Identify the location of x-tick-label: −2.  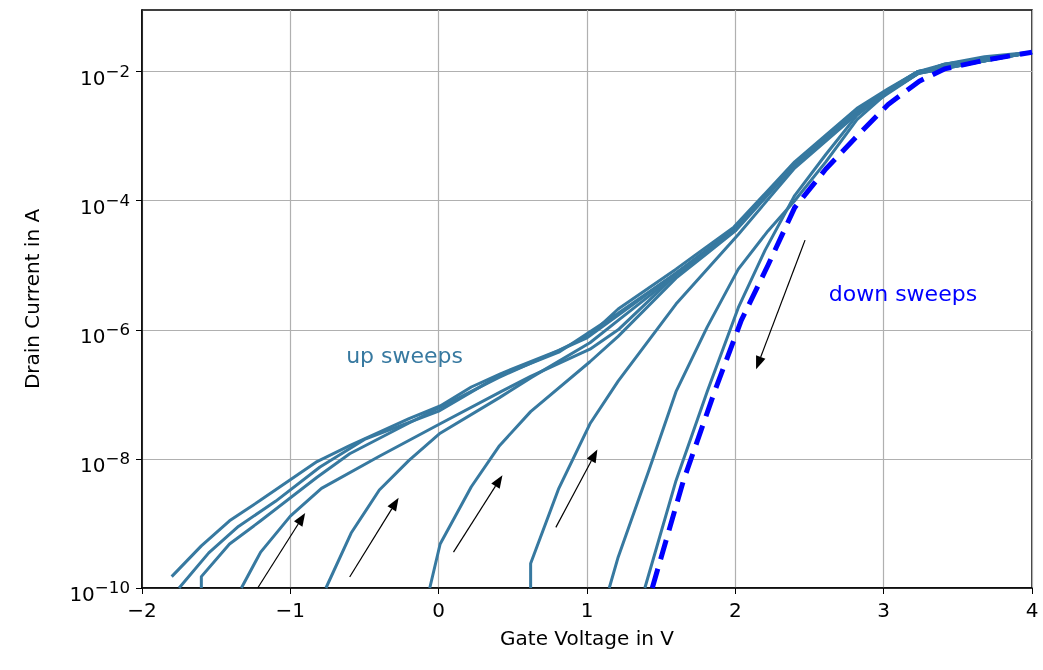
(142, 610).